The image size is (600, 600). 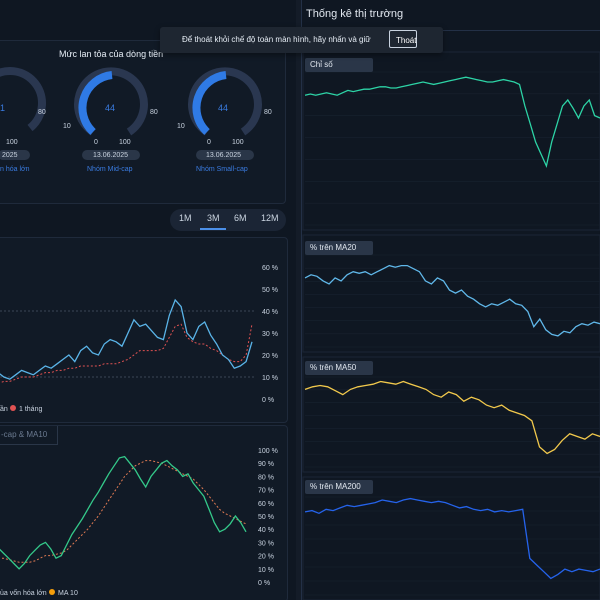 I want to click on chart2-ytick: 70 %, so click(x=266, y=491).